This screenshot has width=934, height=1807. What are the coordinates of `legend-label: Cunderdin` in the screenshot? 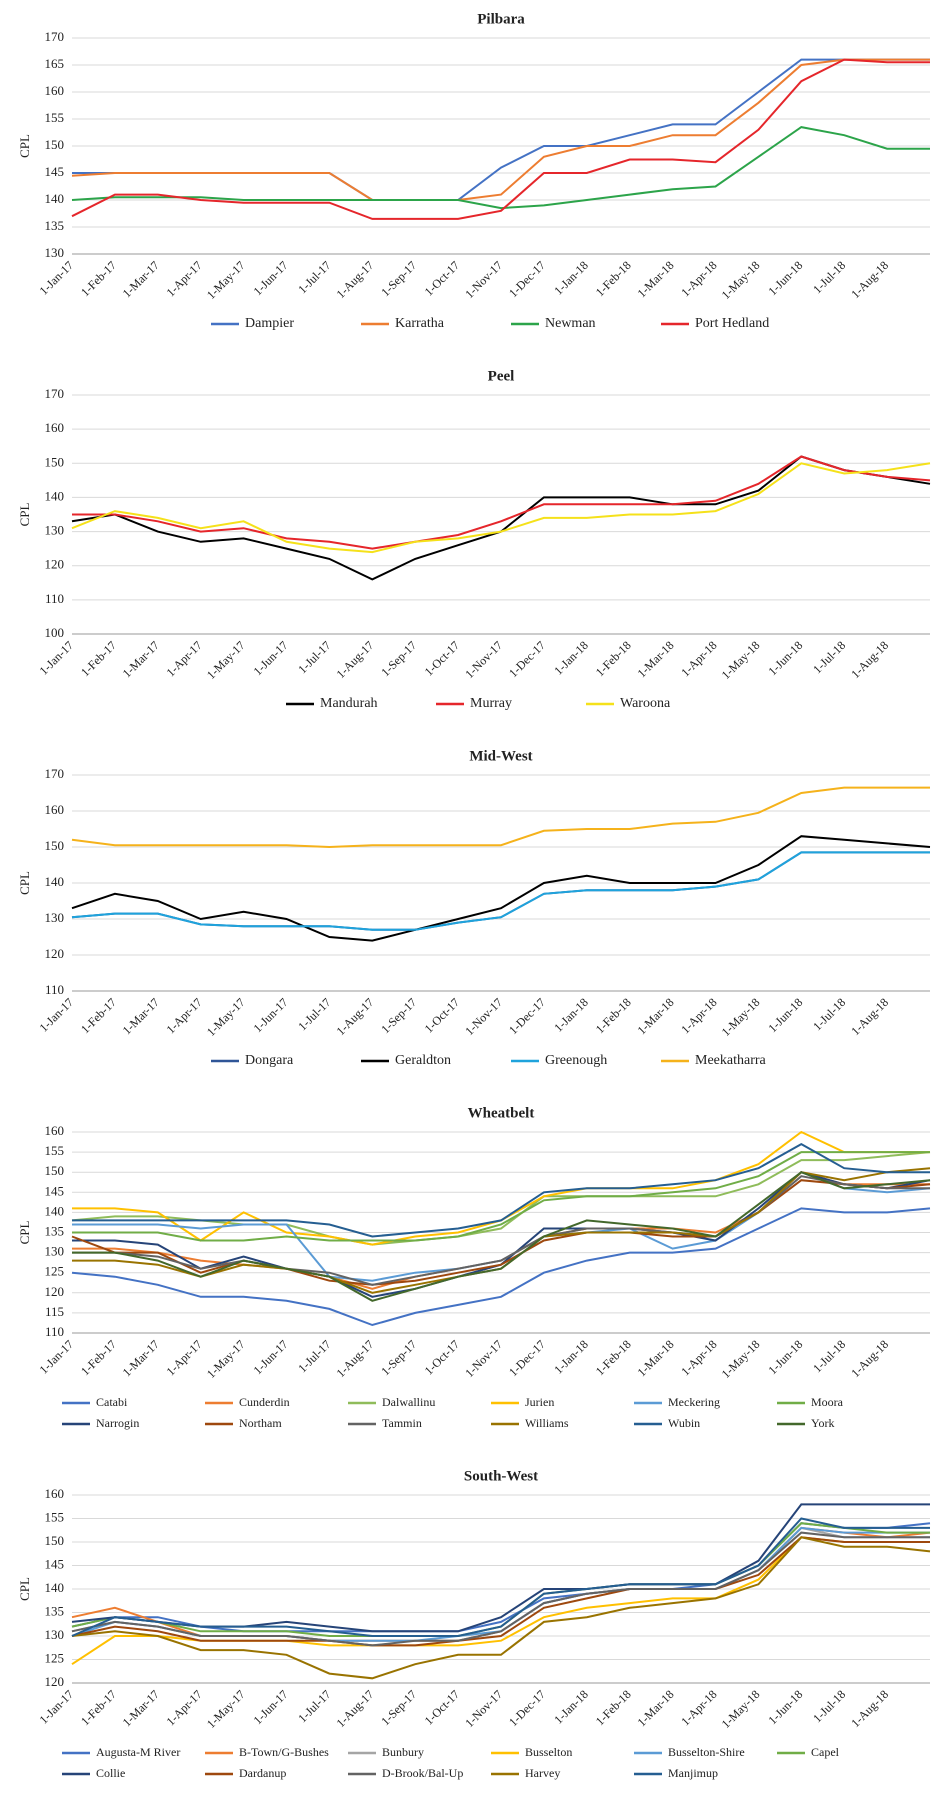 It's located at (264, 1402).